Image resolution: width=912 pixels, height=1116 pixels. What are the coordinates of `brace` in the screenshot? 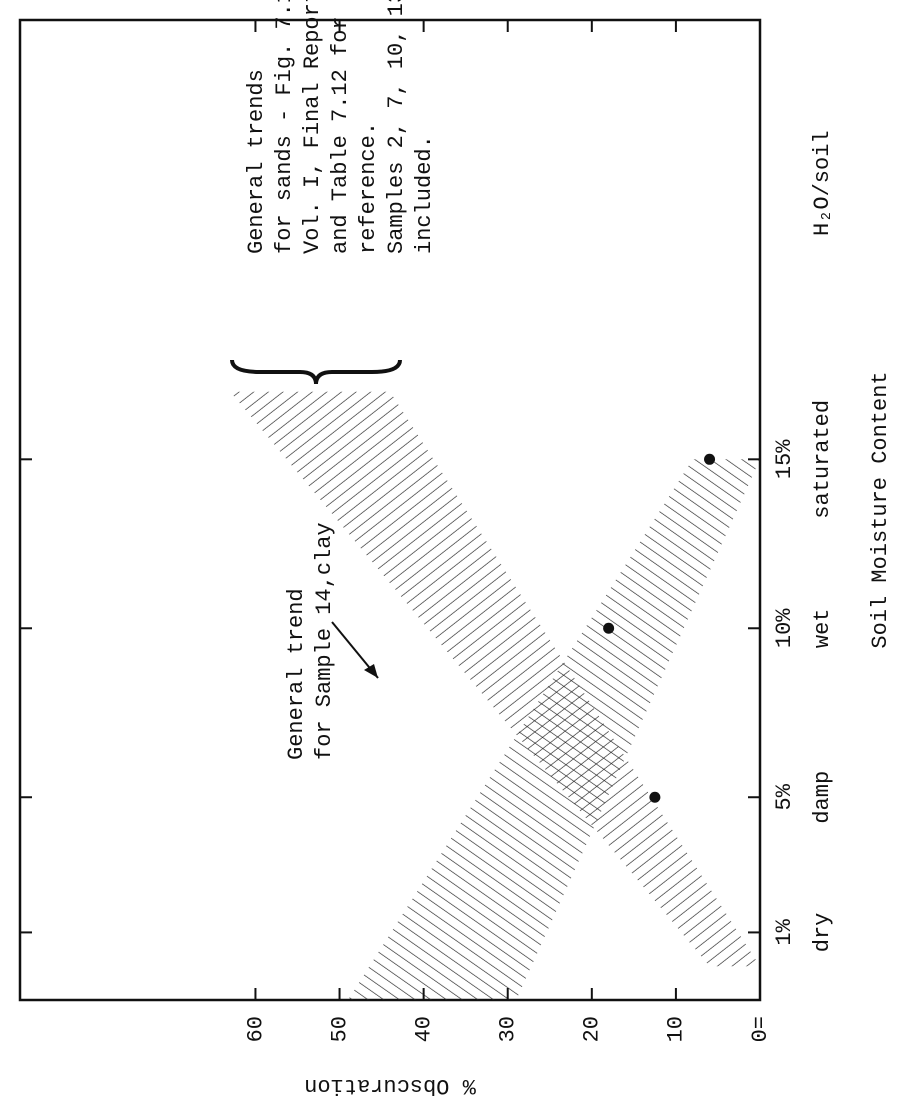 It's located at (316, 372).